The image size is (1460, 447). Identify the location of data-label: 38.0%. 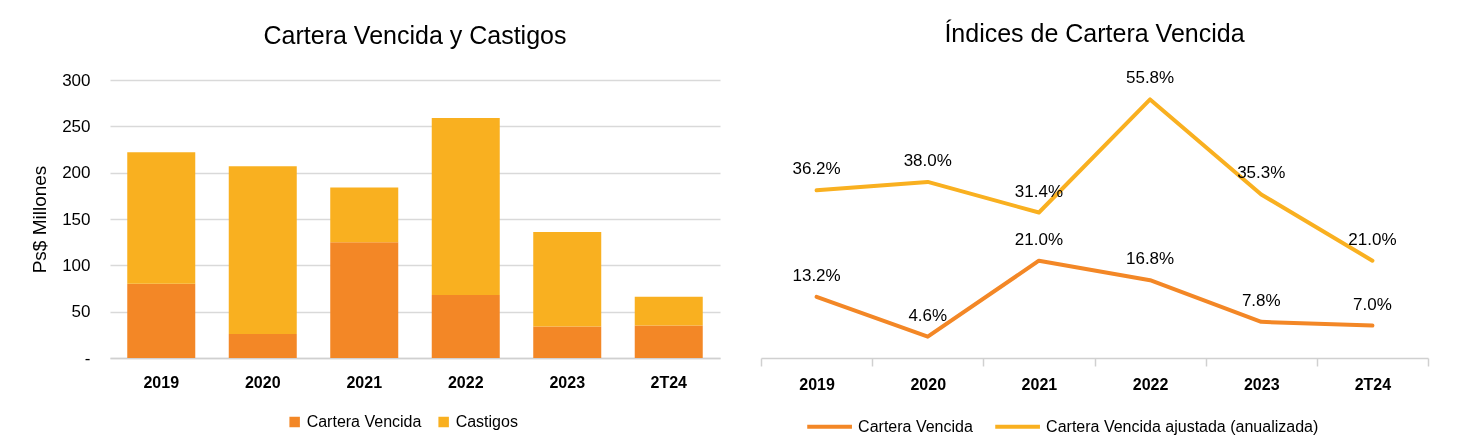
(927, 160).